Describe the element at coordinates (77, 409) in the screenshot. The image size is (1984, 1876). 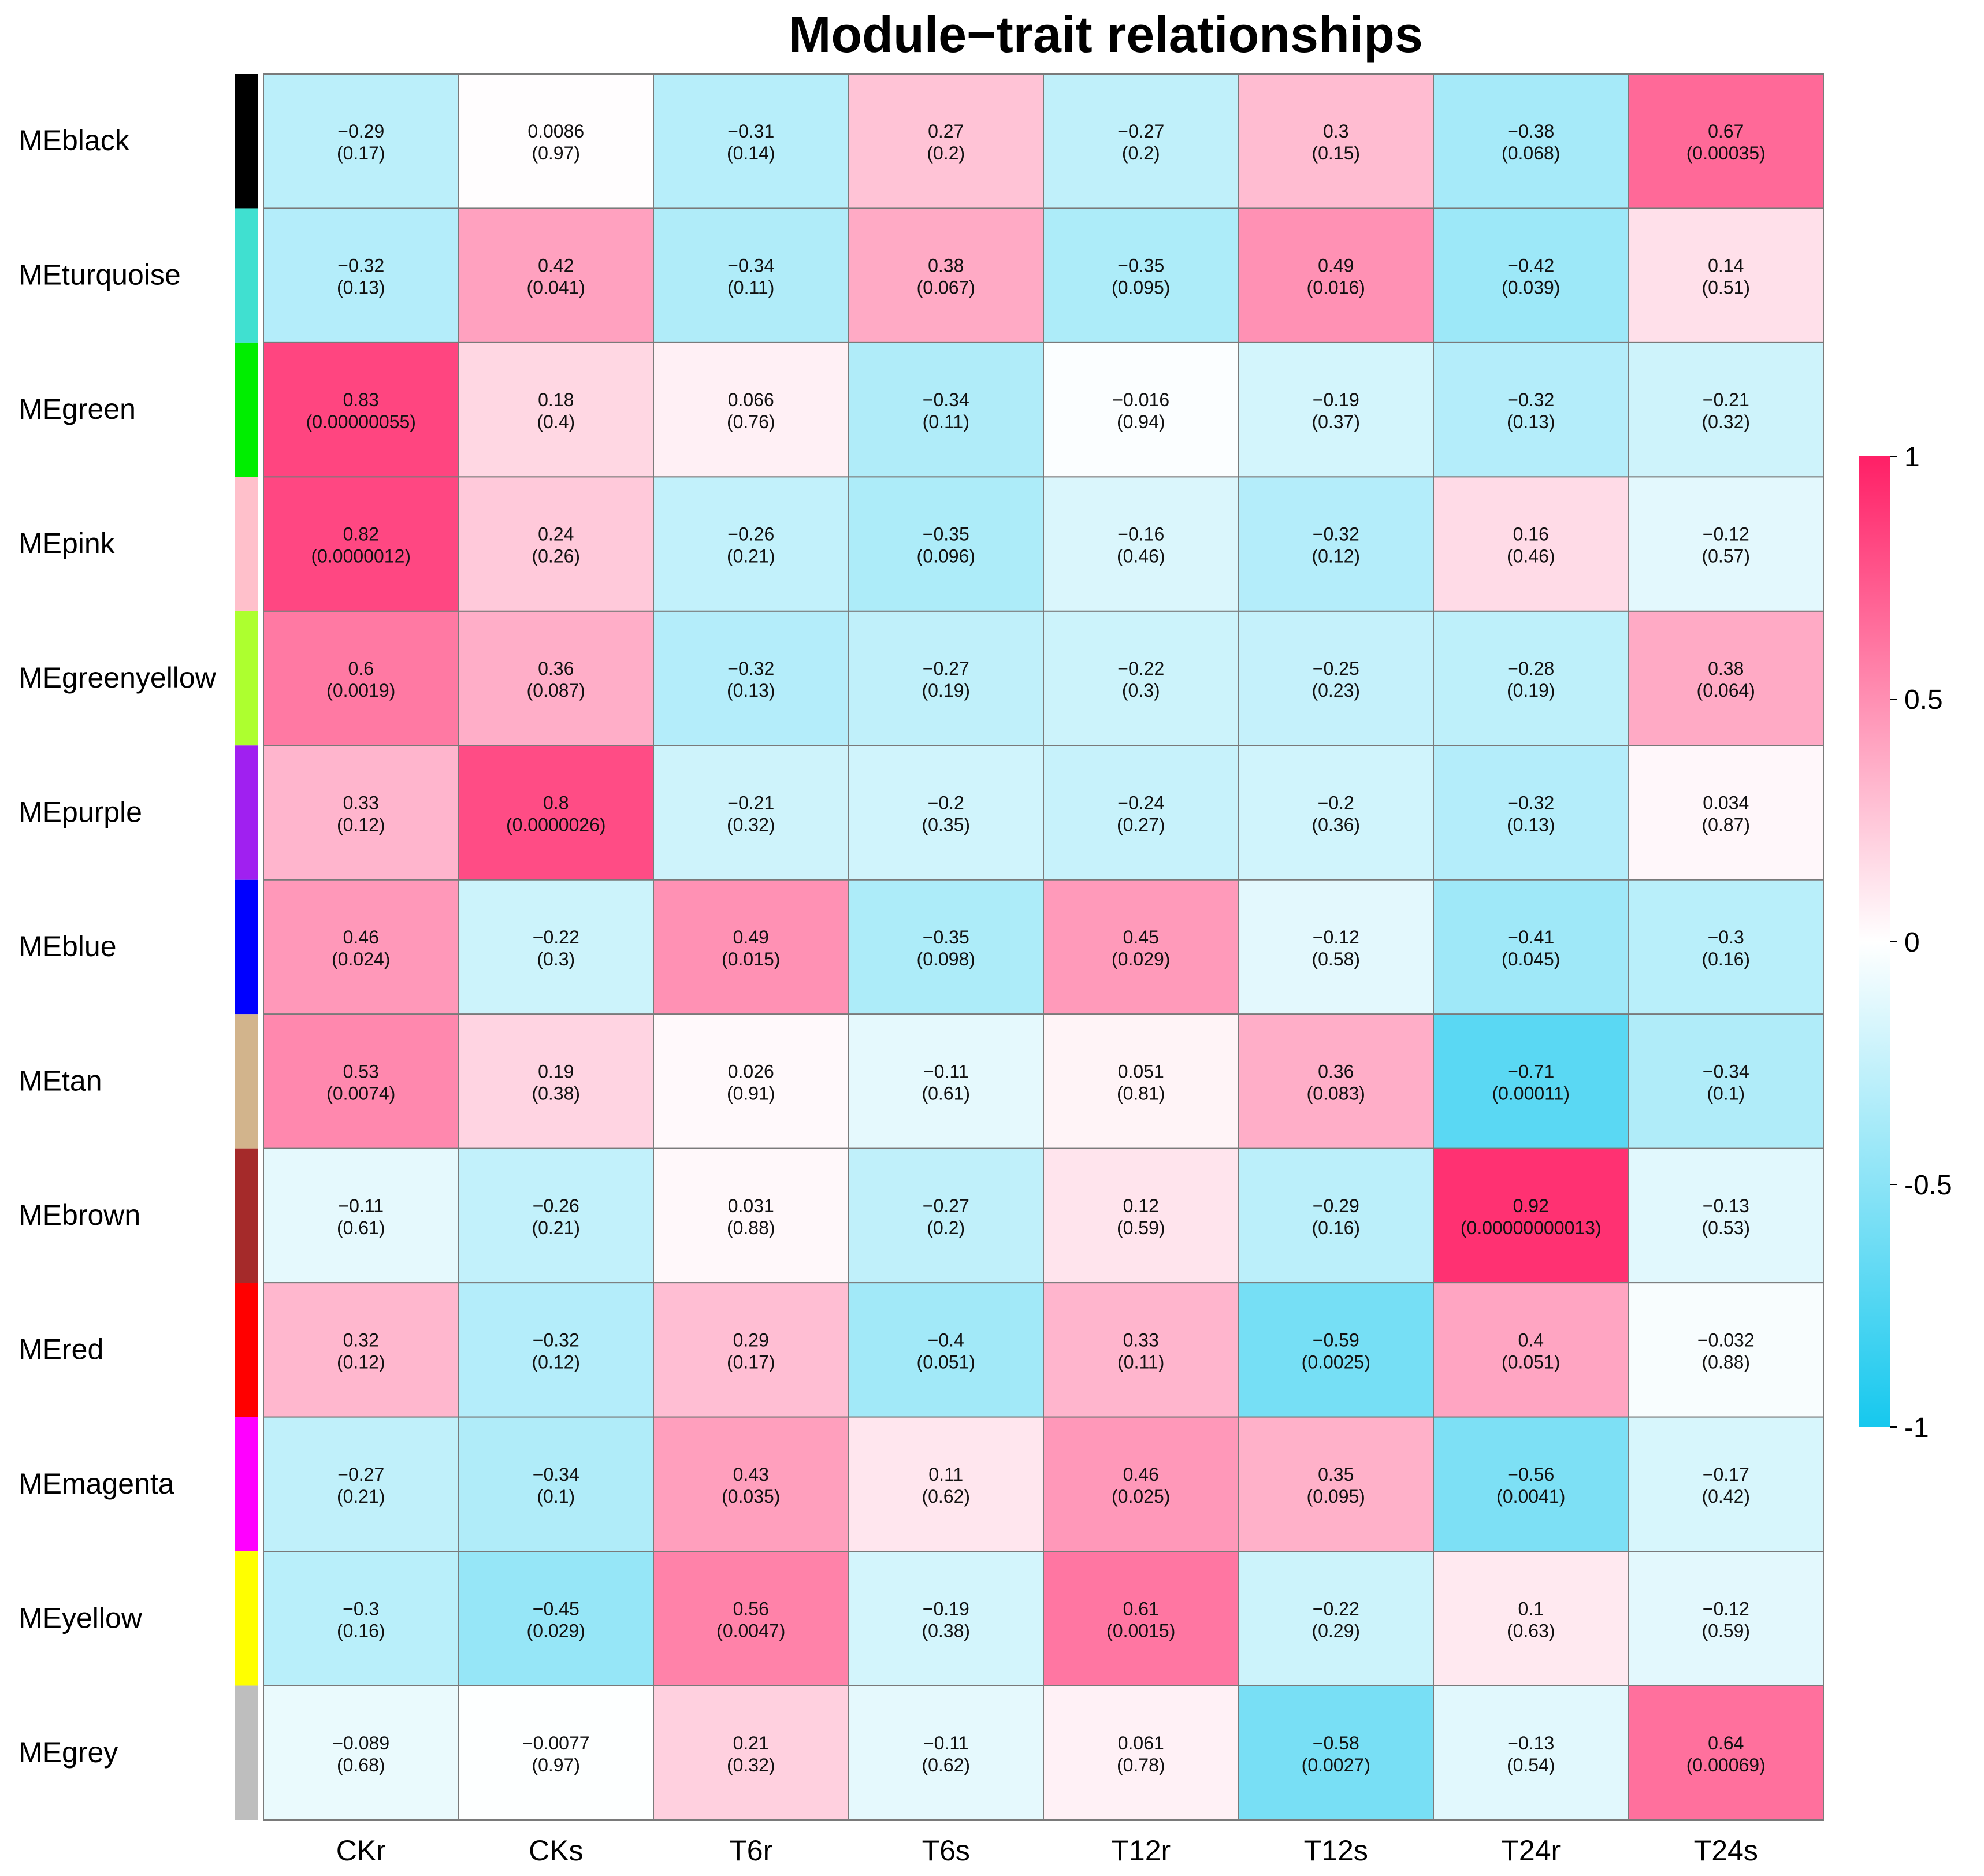
I see `row-label: MEgreen` at that location.